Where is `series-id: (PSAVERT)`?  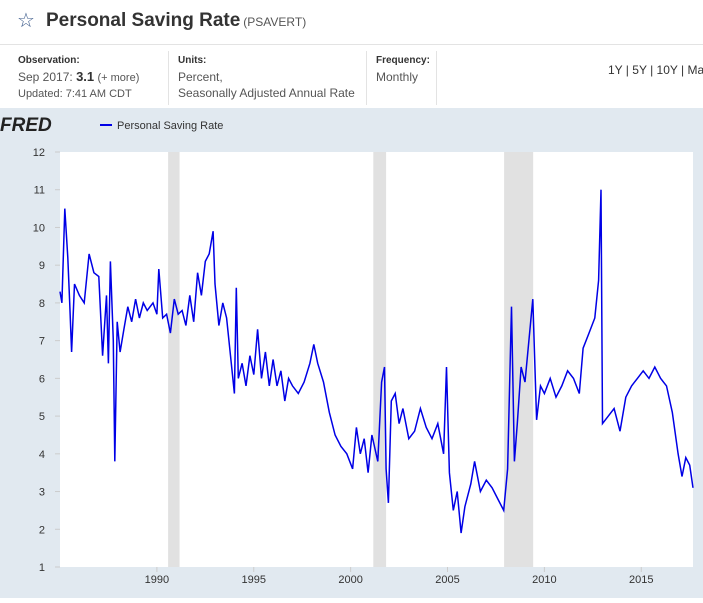
series-id: (PSAVERT) is located at coordinates (275, 22).